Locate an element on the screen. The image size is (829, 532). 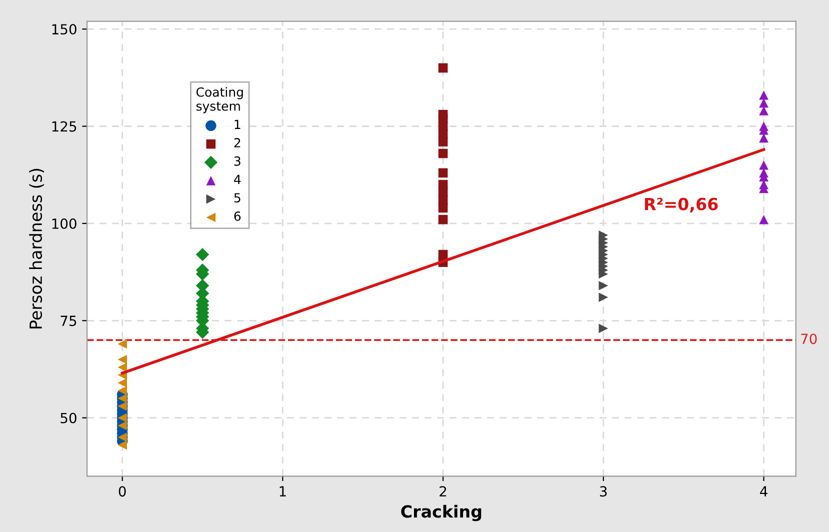
y-tick-label: 125 is located at coordinates (64, 126).